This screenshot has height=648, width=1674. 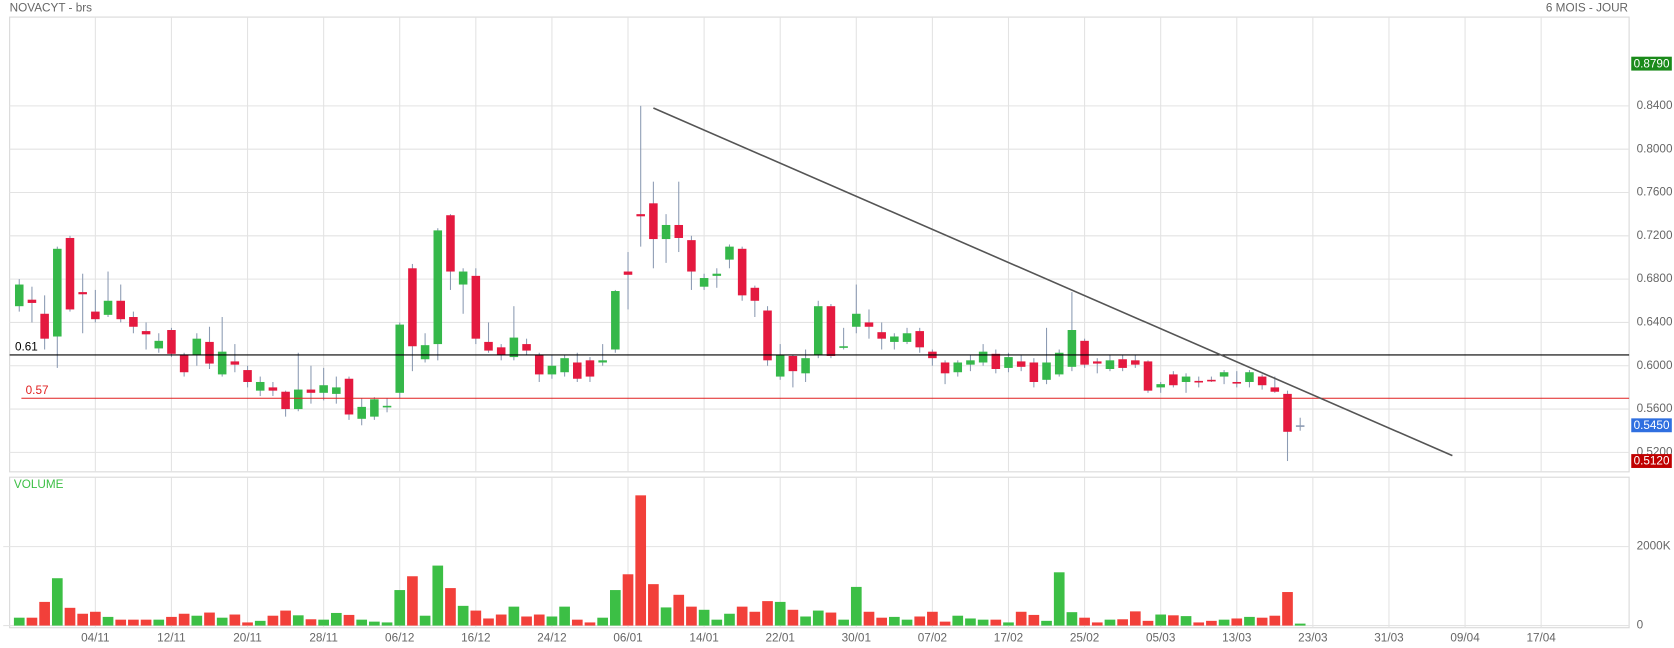 What do you see at coordinates (37, 390) in the screenshot?
I see `level-label: 0.57` at bounding box center [37, 390].